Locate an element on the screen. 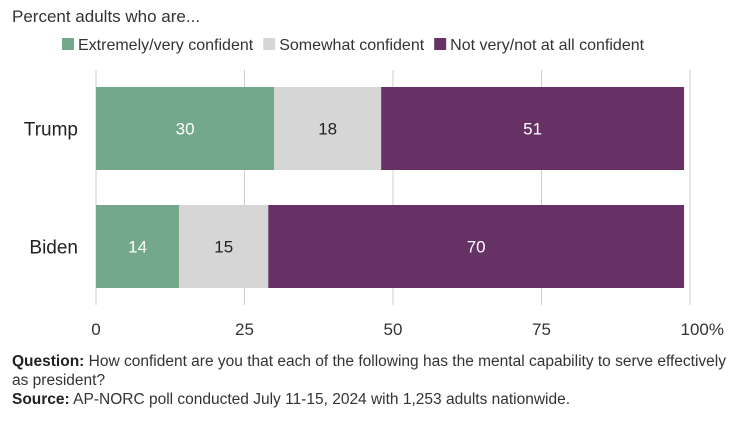 The image size is (747, 426). category-label: Biden is located at coordinates (53, 248).